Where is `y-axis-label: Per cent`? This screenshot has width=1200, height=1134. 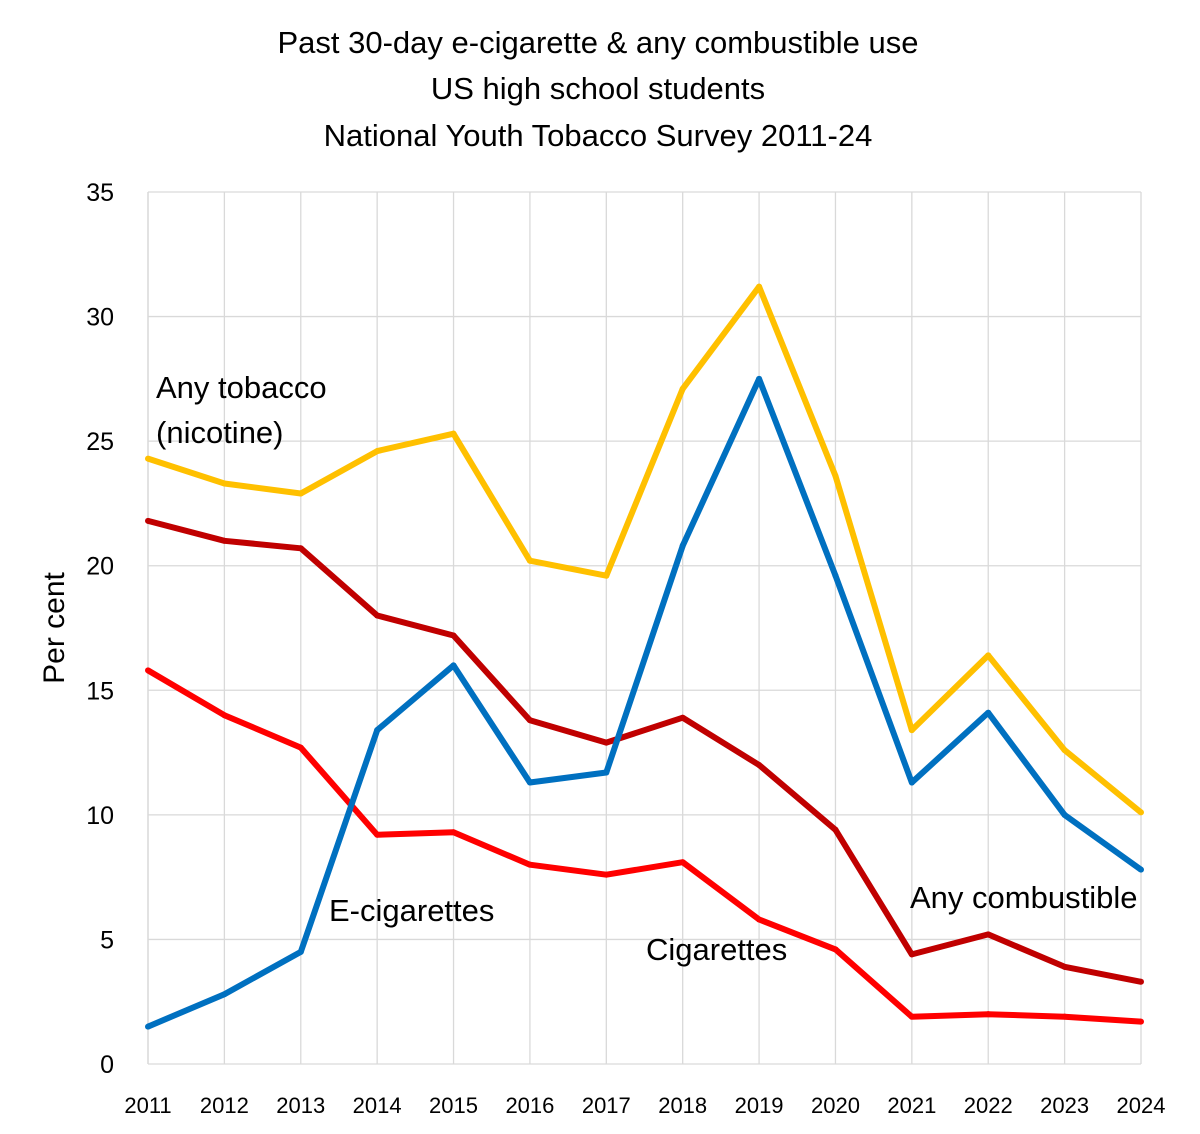 y-axis-label: Per cent is located at coordinates (54, 627).